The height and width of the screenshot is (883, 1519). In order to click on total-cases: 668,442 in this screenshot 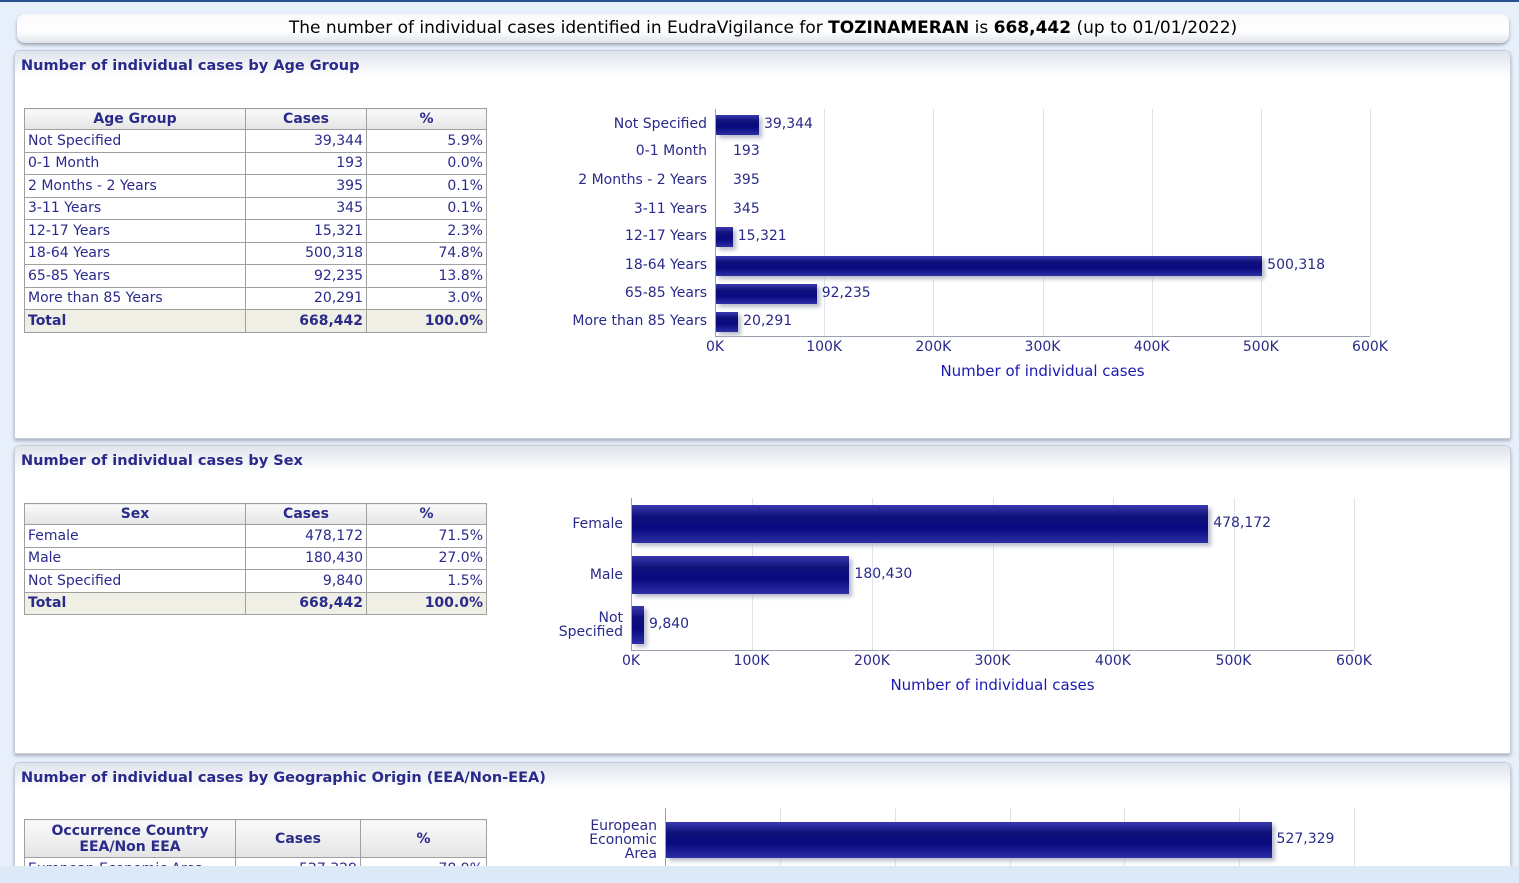, I will do `click(1032, 28)`.